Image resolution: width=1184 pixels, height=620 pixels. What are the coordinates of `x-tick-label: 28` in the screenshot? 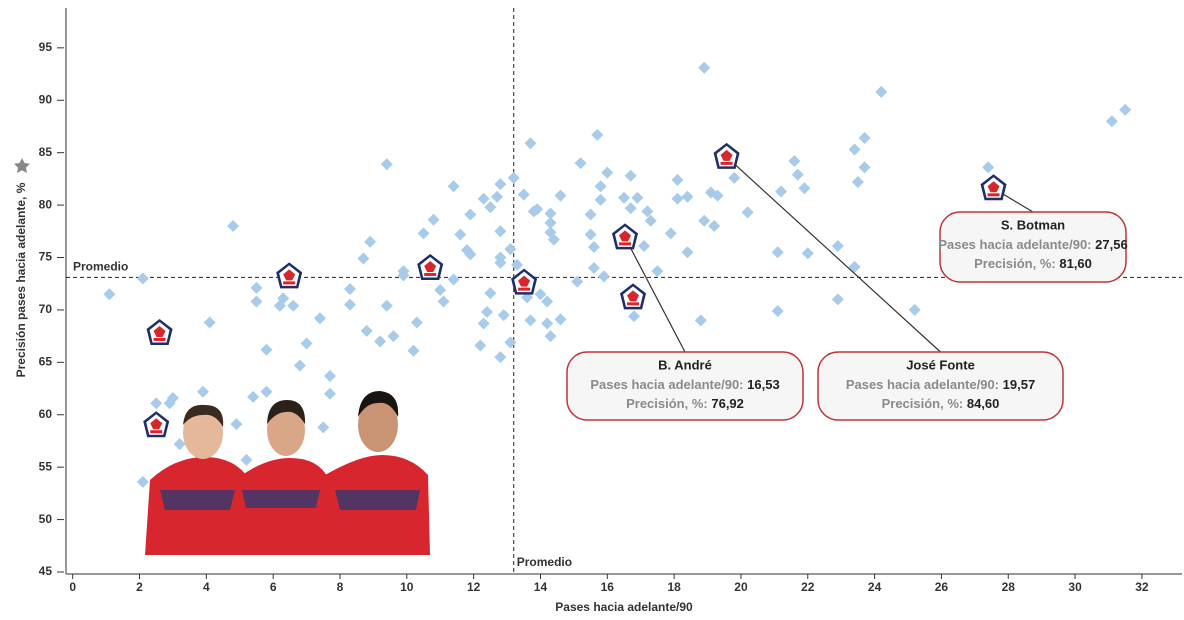 It's located at (1009, 587).